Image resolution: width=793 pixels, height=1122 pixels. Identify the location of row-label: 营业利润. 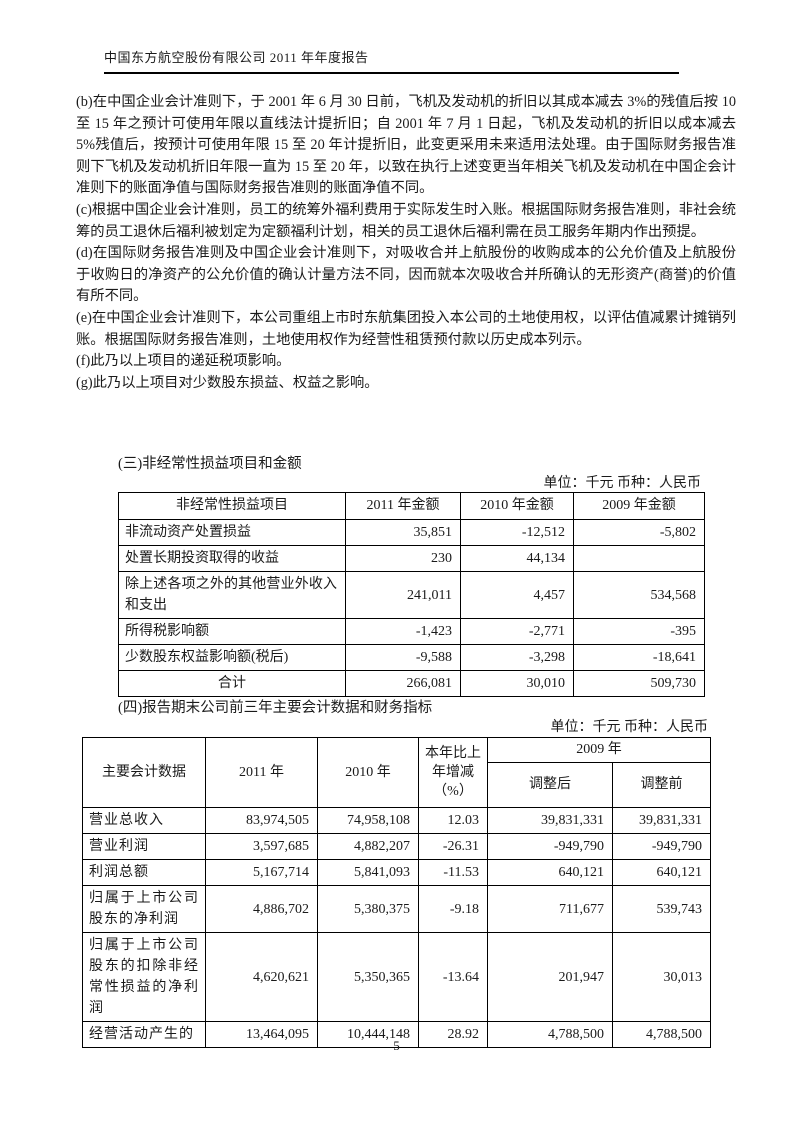
(144, 846).